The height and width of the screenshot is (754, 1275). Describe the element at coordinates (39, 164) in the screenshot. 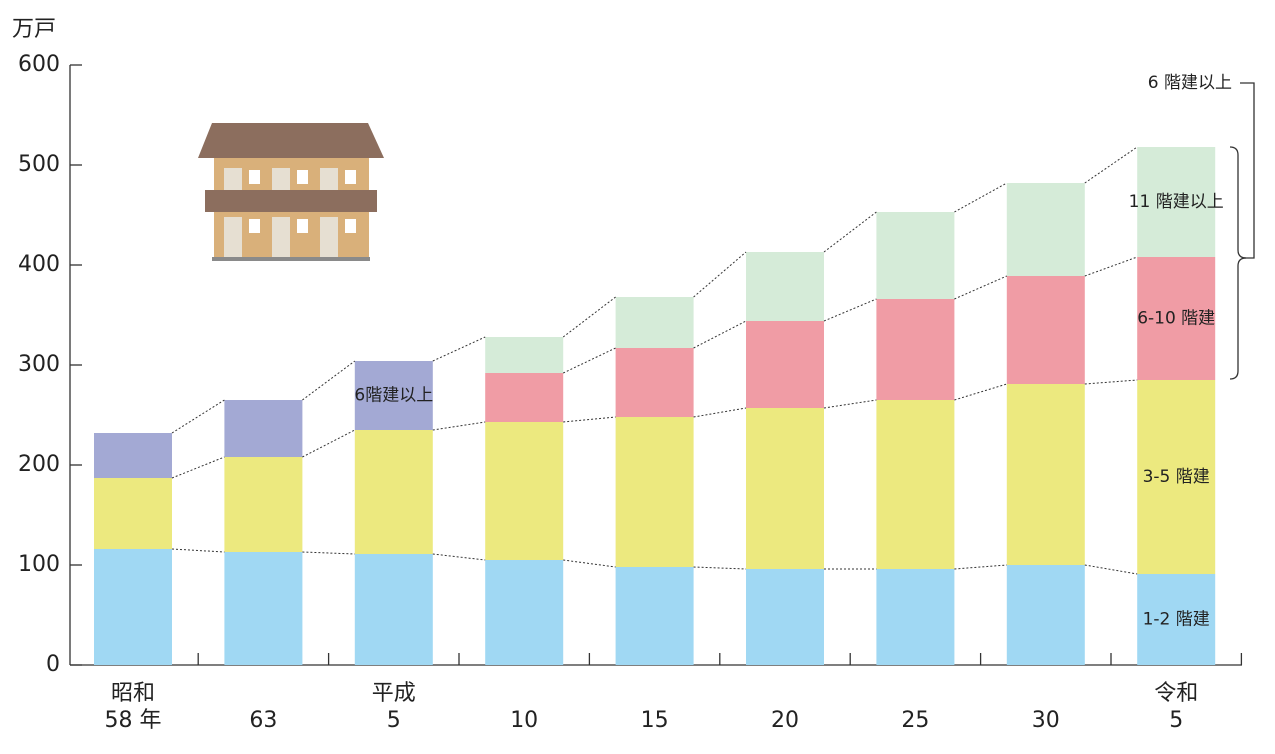

I see `y-tick-label: 500` at that location.